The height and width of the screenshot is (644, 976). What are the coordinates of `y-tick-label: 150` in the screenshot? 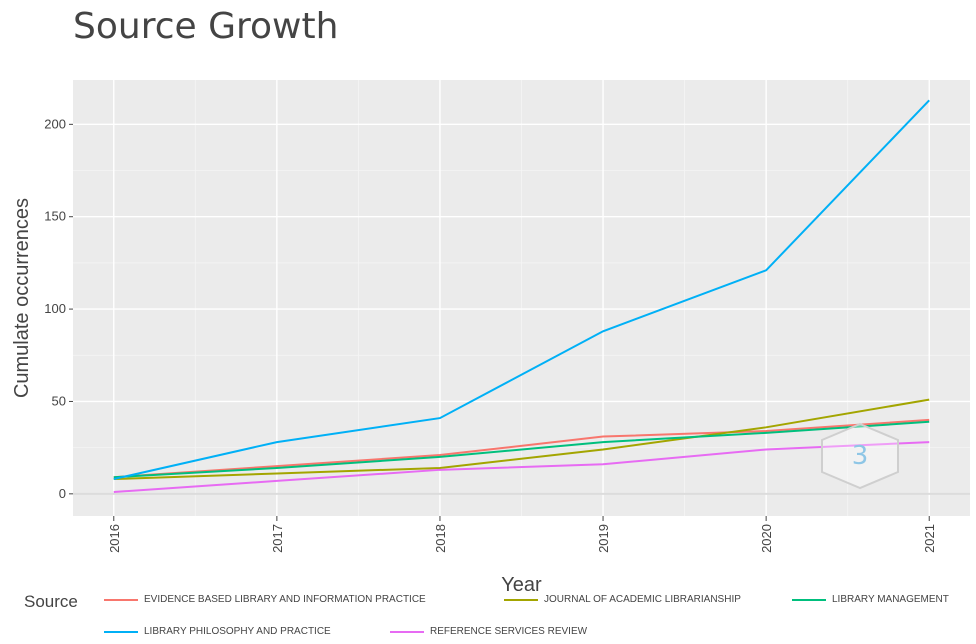 It's located at (55, 216).